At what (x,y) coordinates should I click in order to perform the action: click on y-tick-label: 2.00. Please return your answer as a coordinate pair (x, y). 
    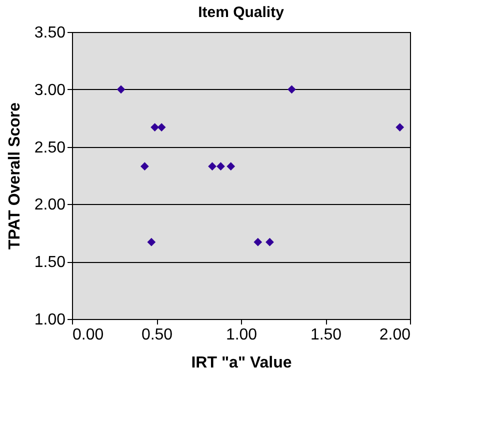
    Looking at the image, I should click on (50, 205).